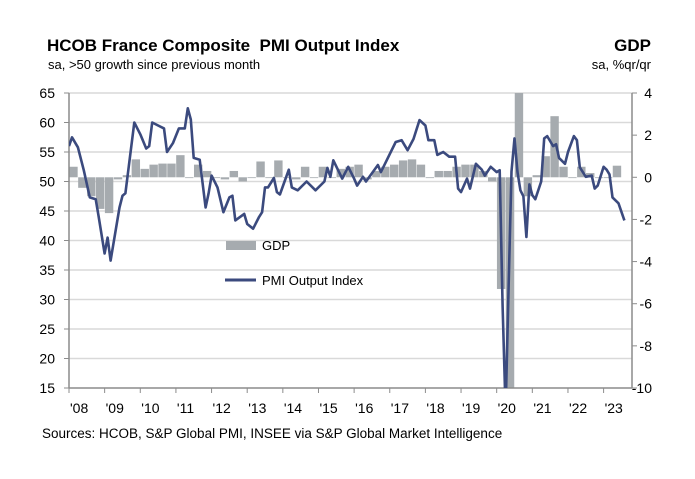 The height and width of the screenshot is (479, 695). I want to click on right-tick-label: 0, so click(648, 177).